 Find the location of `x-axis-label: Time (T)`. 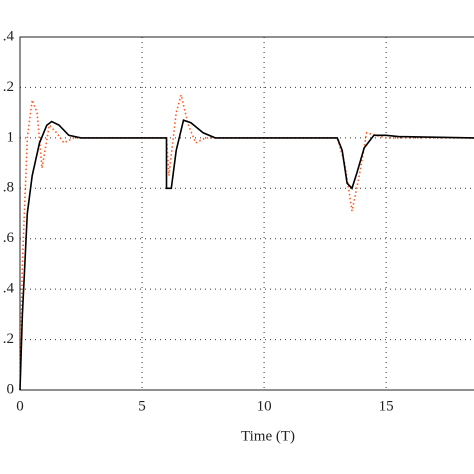

x-axis-label: Time (T) is located at coordinates (268, 436).